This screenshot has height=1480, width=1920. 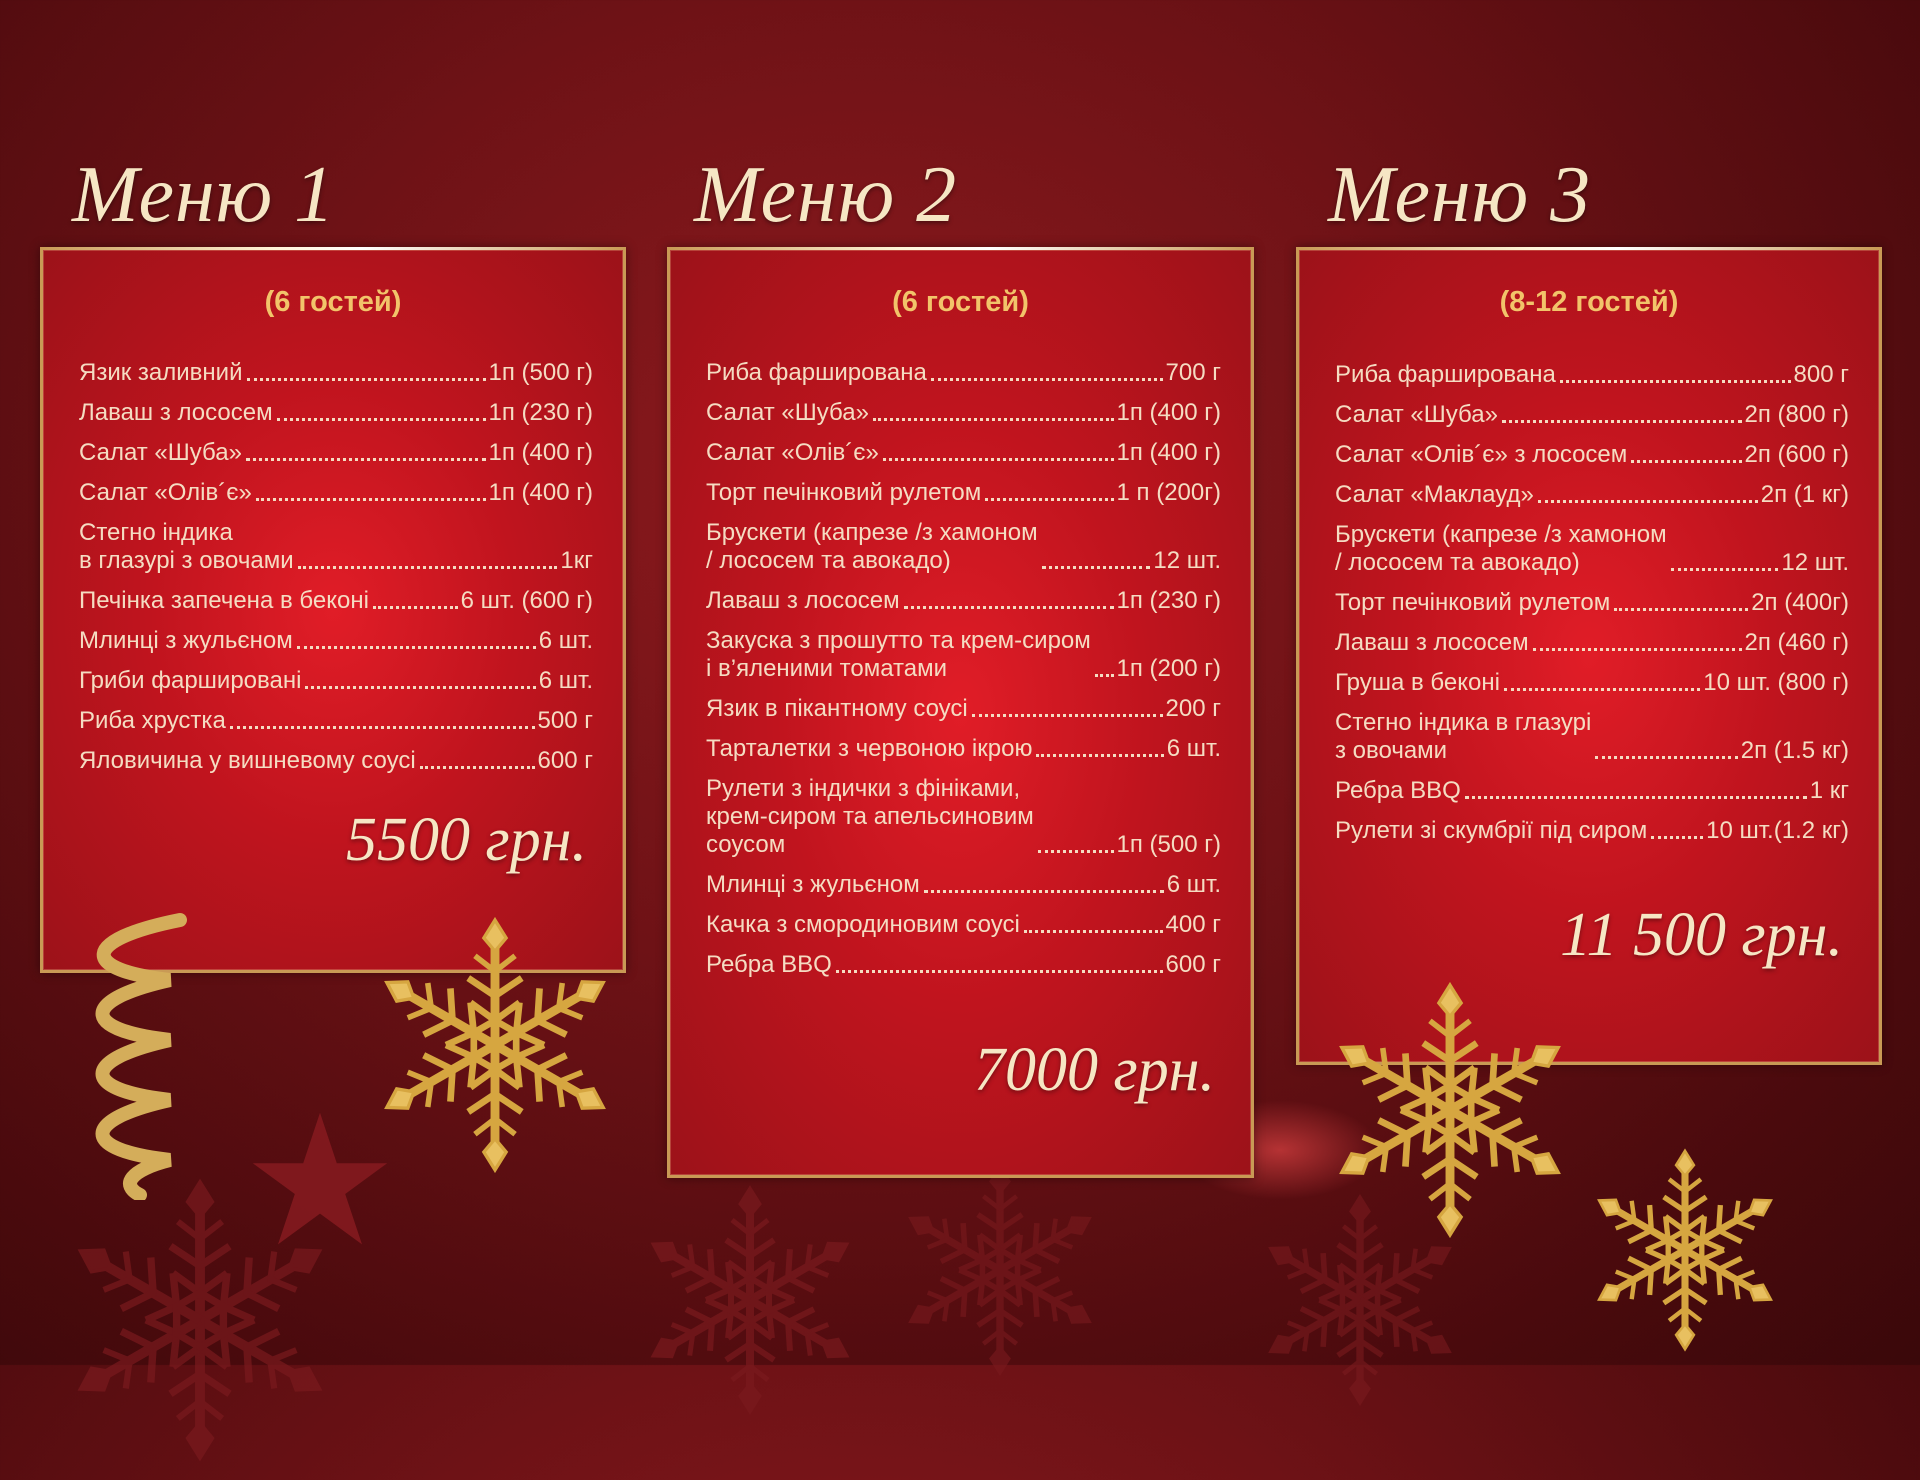 What do you see at coordinates (540, 492) in the screenshot?
I see `item-quantity: 1п (400 г)` at bounding box center [540, 492].